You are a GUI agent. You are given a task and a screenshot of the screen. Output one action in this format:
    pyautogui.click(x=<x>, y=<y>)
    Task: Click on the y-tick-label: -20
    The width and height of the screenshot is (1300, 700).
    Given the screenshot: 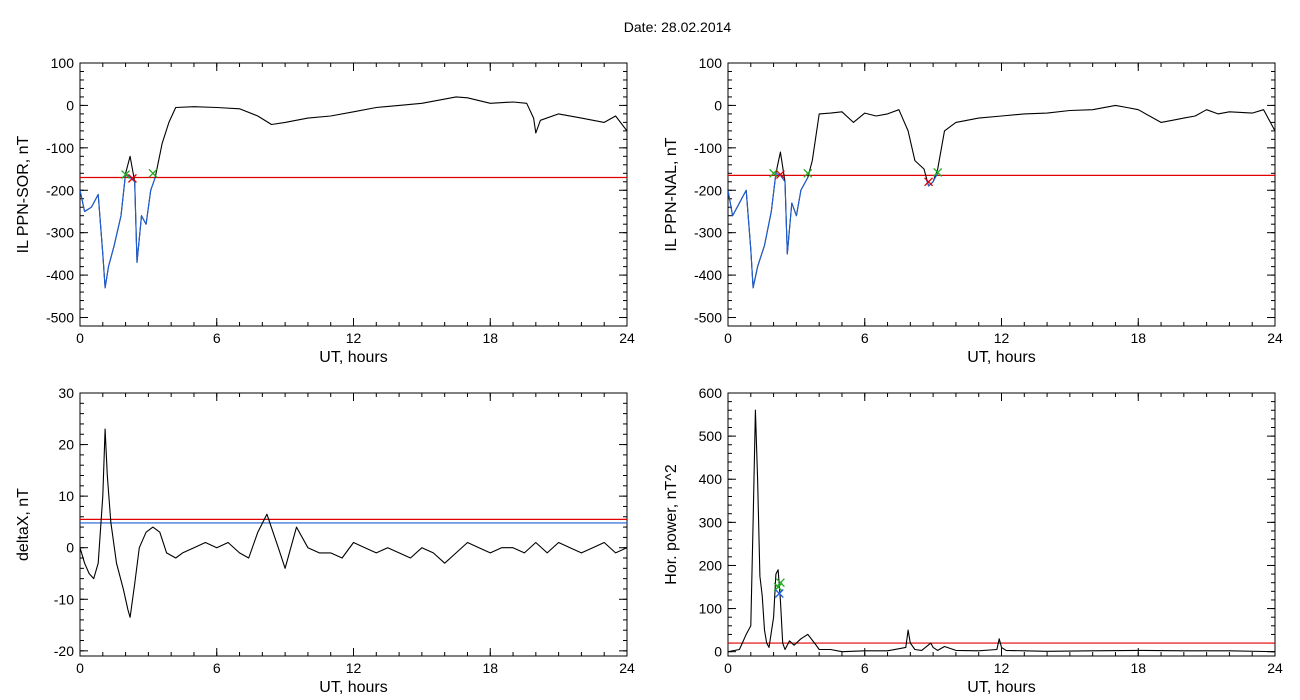 What is the action you would take?
    pyautogui.click(x=64, y=651)
    